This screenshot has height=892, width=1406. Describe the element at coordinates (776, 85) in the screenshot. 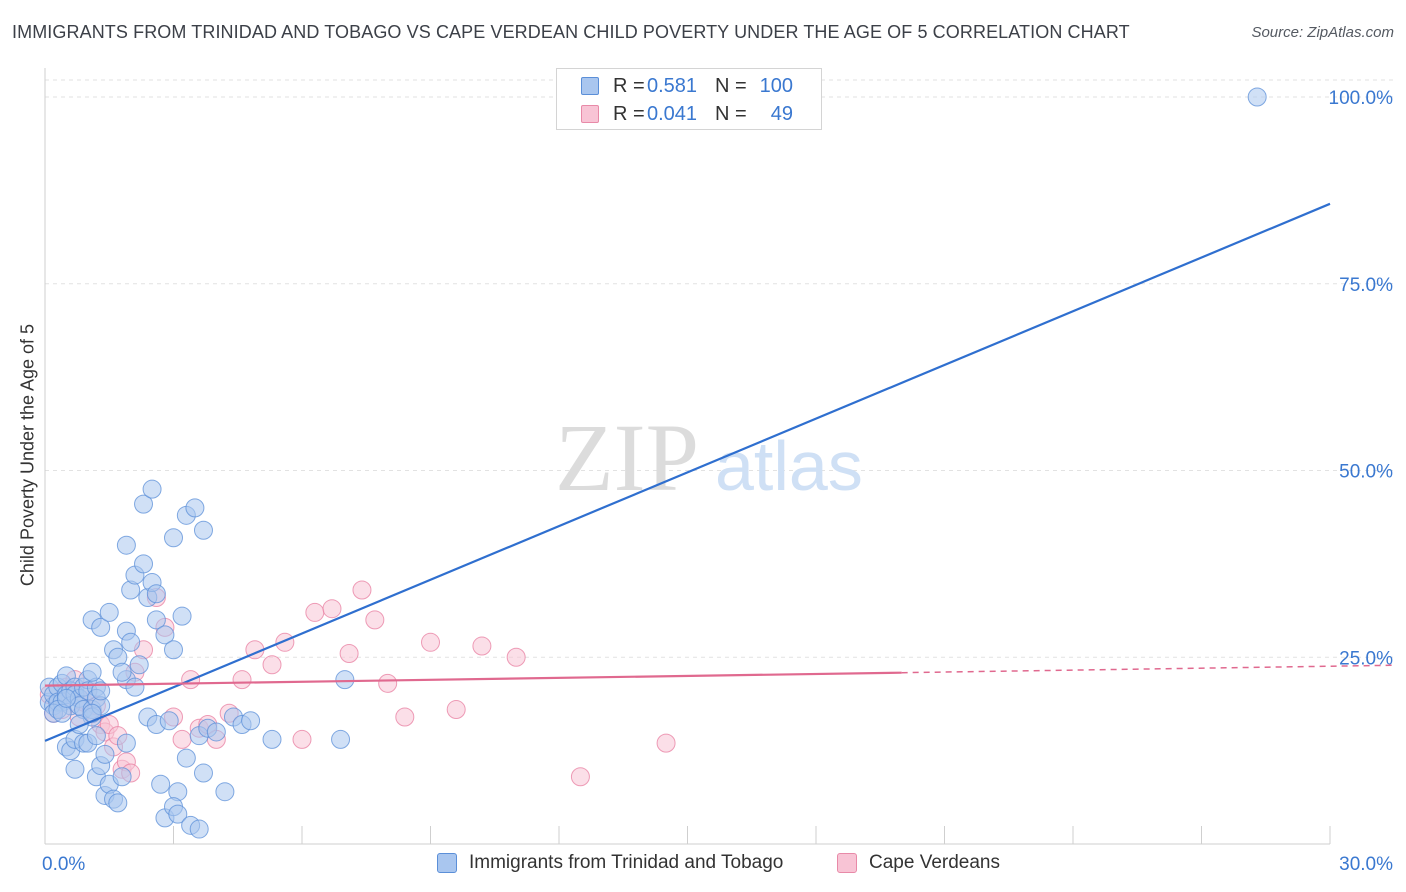

I see `legend-n-value: 100` at that location.